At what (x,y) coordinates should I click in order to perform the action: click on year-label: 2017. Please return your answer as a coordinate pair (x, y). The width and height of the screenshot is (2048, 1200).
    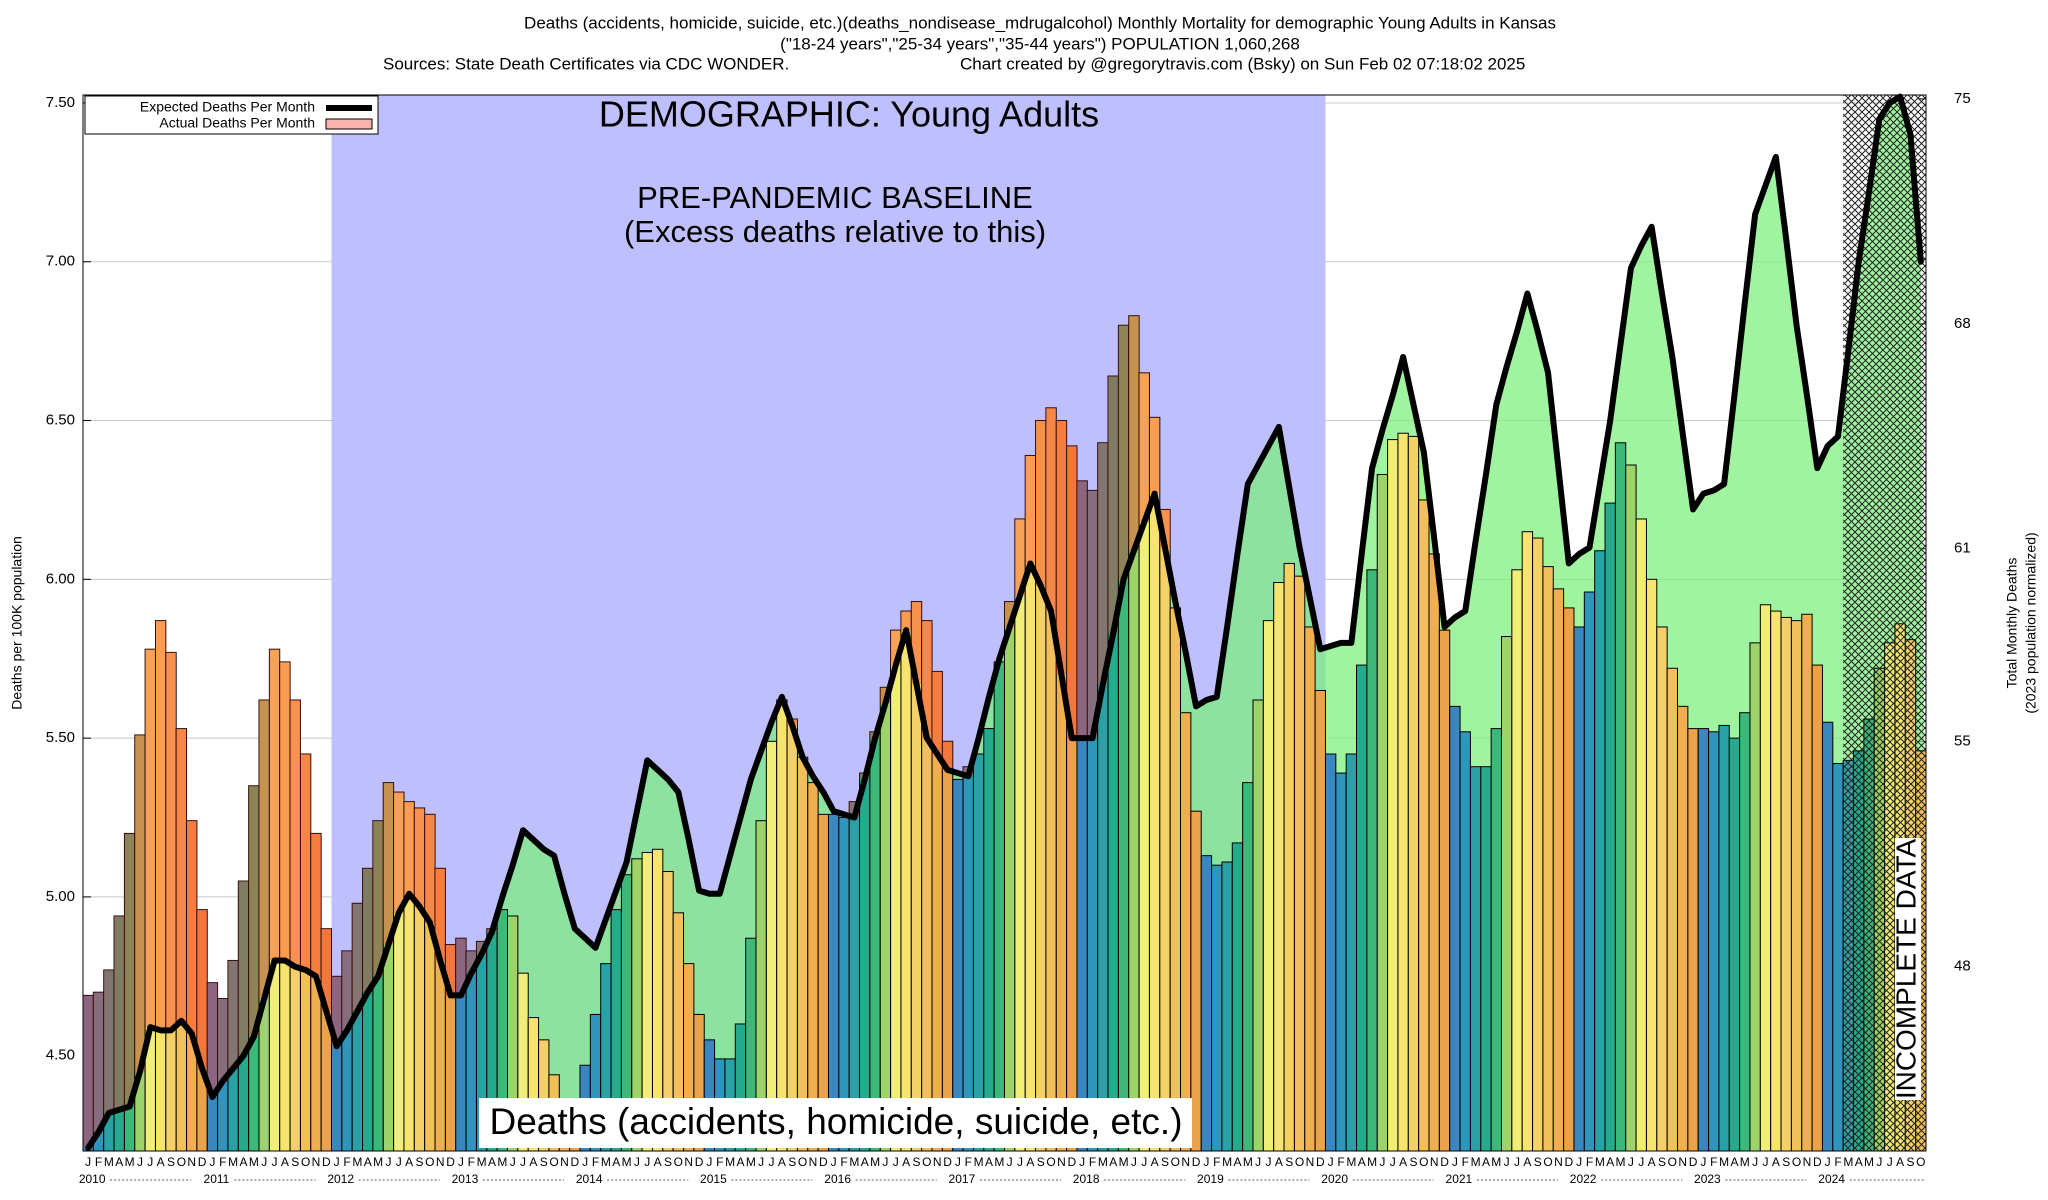
    Looking at the image, I should click on (962, 1179).